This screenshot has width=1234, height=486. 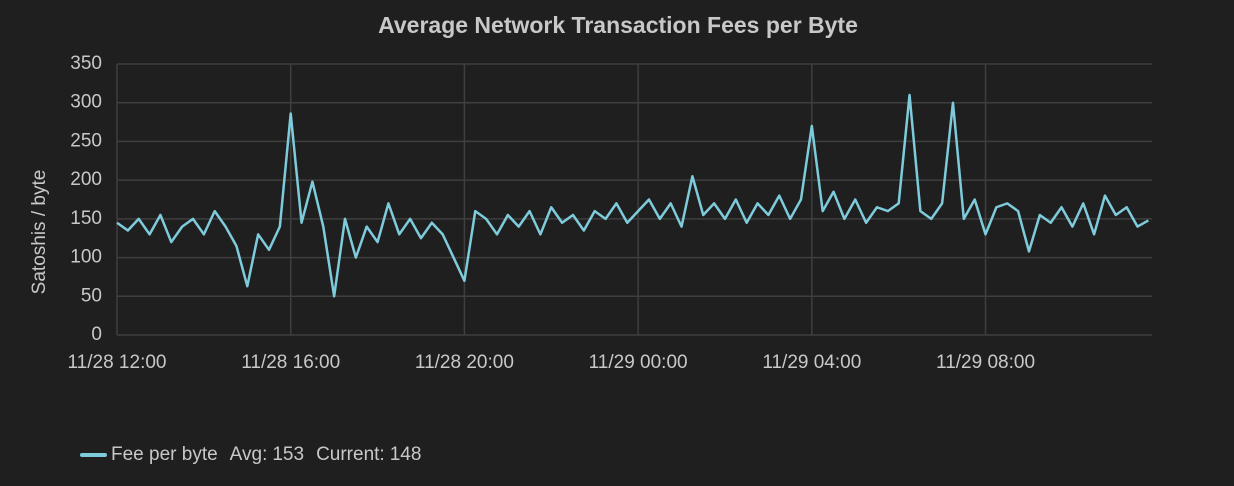 What do you see at coordinates (86, 179) in the screenshot?
I see `y-tick-label: 200` at bounding box center [86, 179].